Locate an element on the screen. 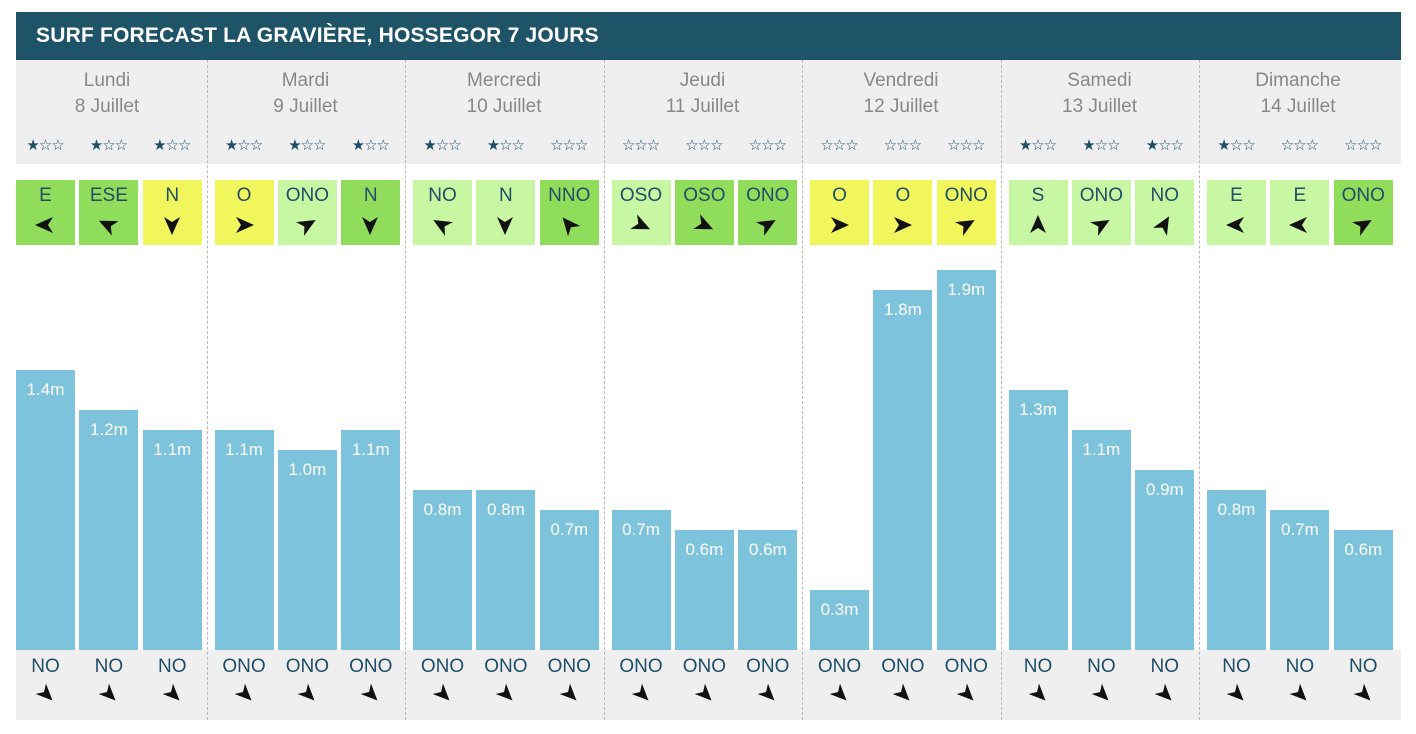 The height and width of the screenshot is (734, 1416). swell-cell: NO is located at coordinates (45, 685).